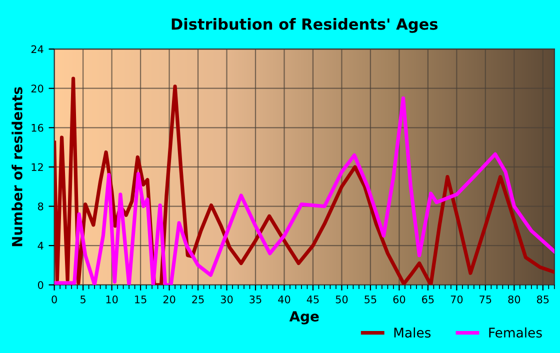  I want to click on x-tick-label: 30, so click(226, 299).